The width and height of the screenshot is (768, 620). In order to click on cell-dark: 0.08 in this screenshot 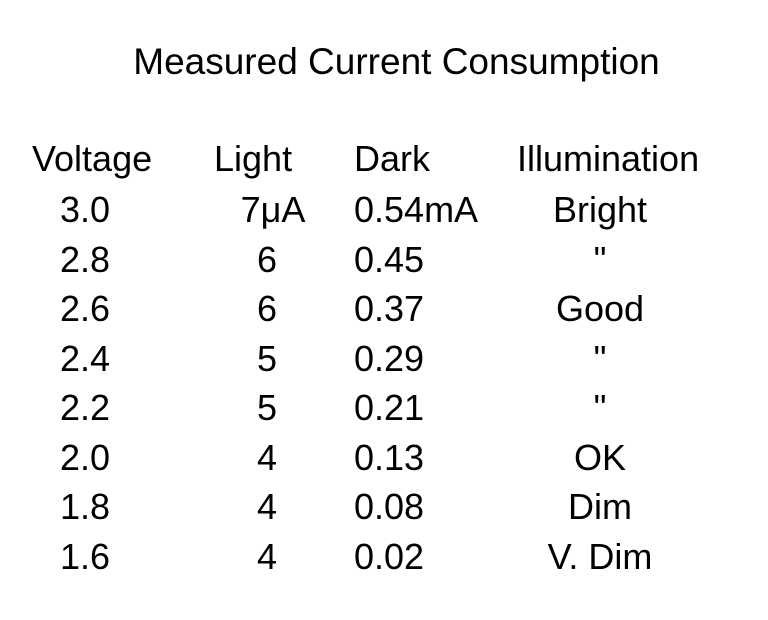, I will do `click(389, 506)`.